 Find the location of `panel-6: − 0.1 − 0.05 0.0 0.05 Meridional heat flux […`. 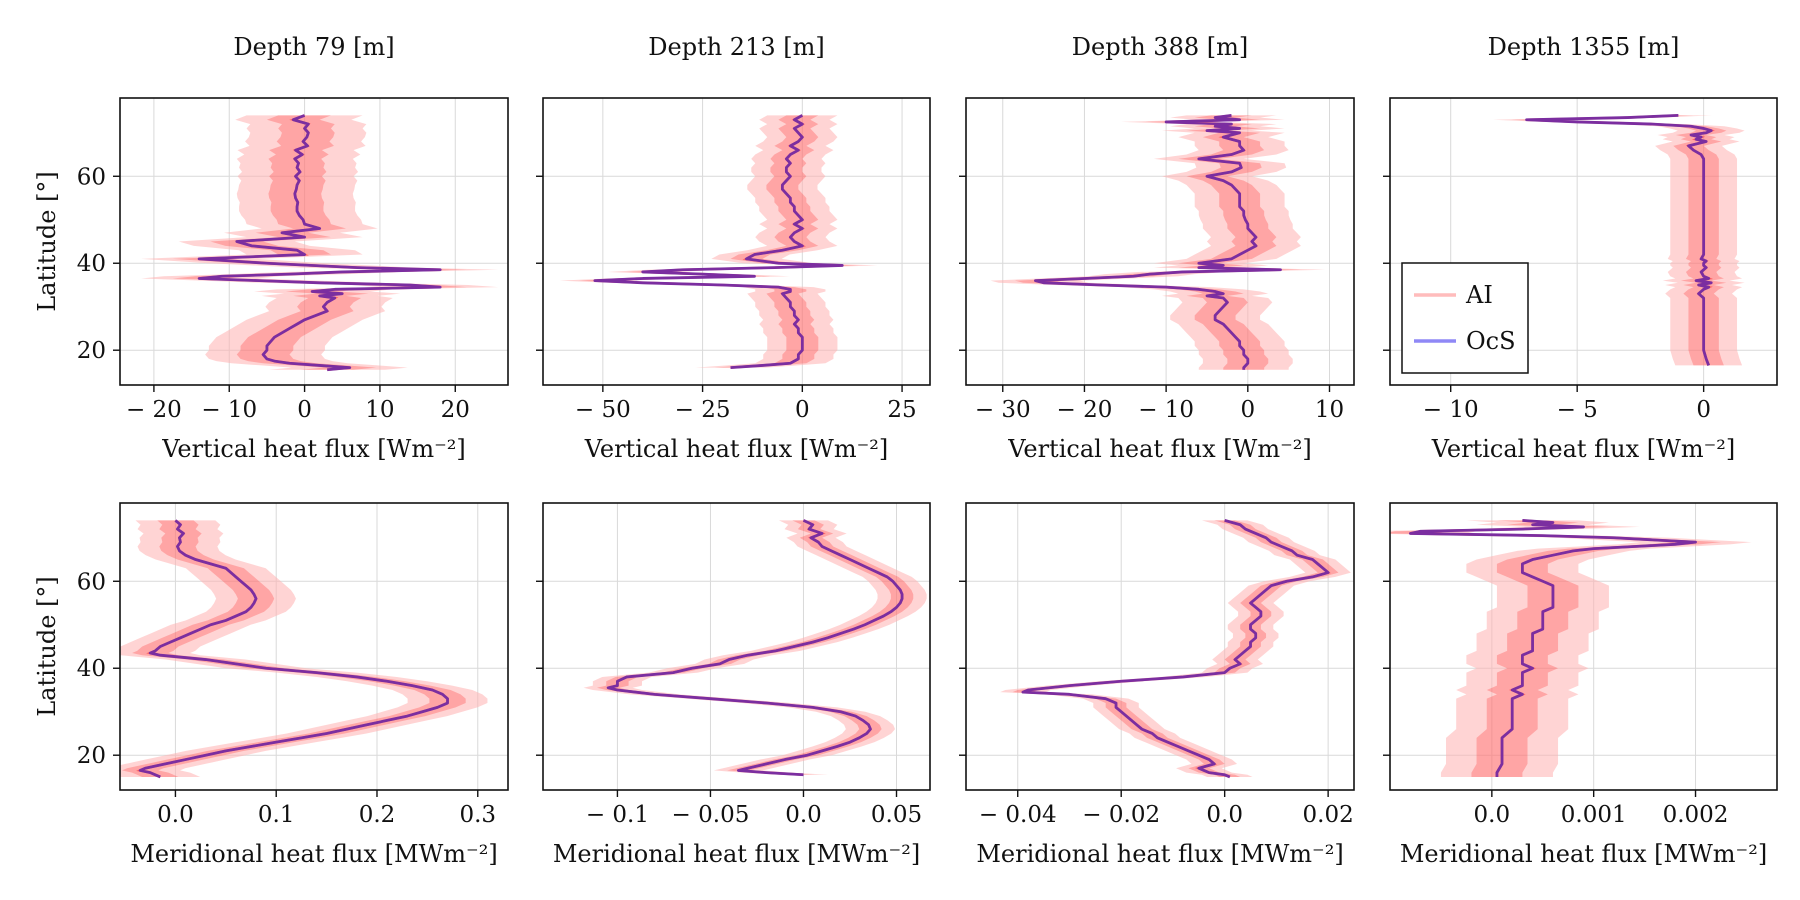

panel-6: − 0.1 − 0.05 0.0 0.05 Meridional heat flux [… is located at coordinates (733, 685).